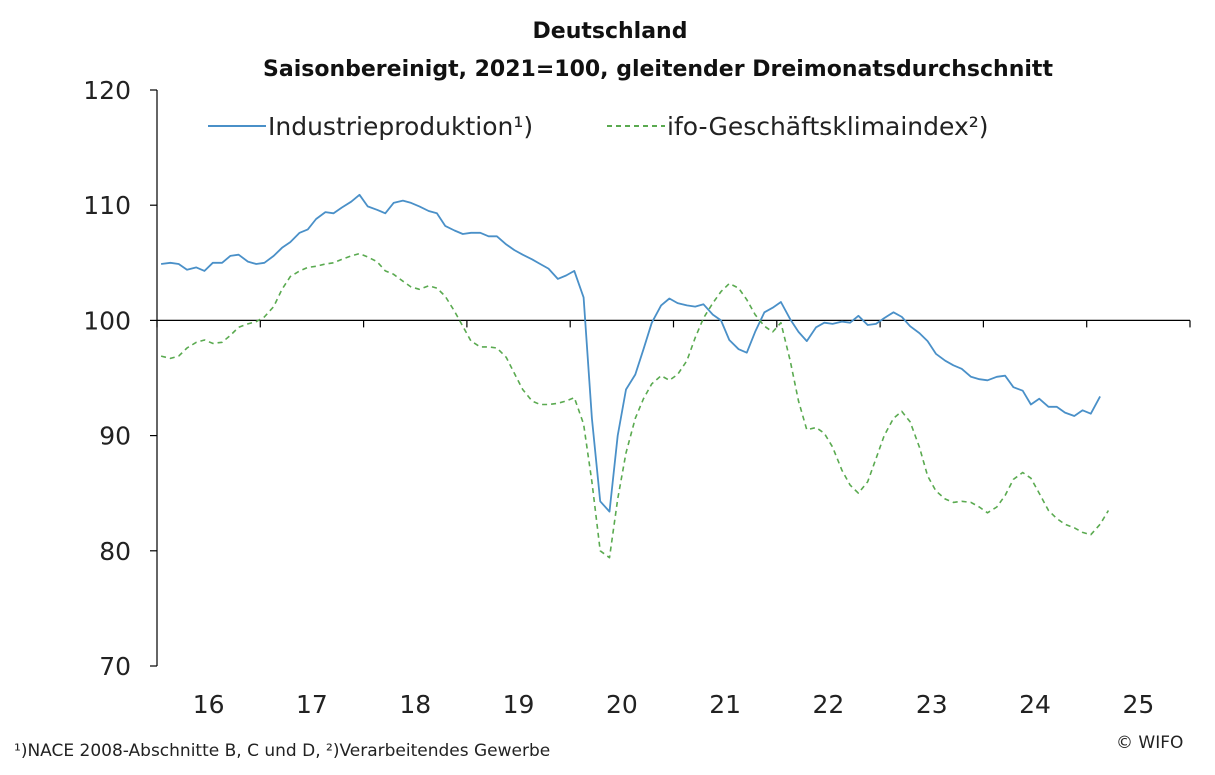  What do you see at coordinates (1035, 704) in the screenshot?
I see `x-tick-label: 24` at bounding box center [1035, 704].